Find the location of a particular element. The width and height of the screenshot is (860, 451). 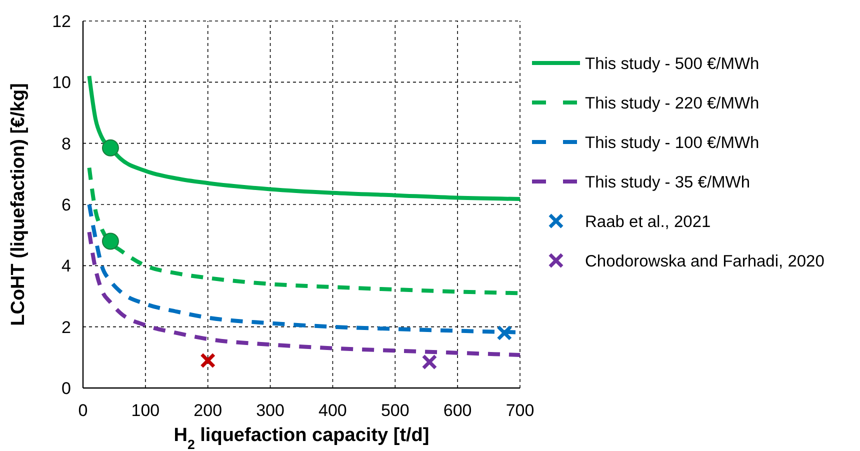

y-tick-label: 0 is located at coordinates (66, 388).